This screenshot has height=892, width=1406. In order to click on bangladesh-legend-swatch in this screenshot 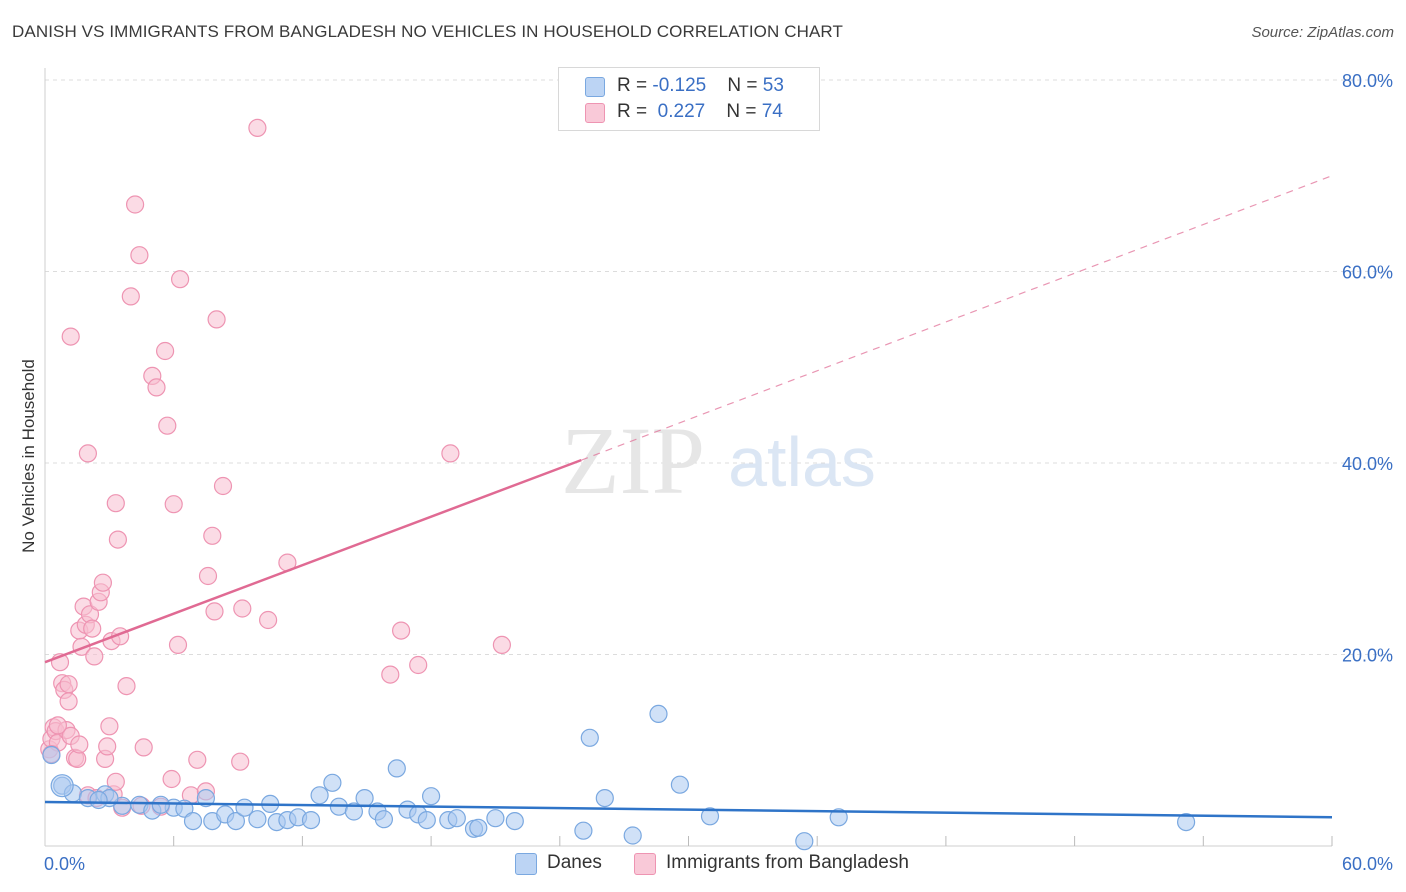, I will do `click(645, 864)`.